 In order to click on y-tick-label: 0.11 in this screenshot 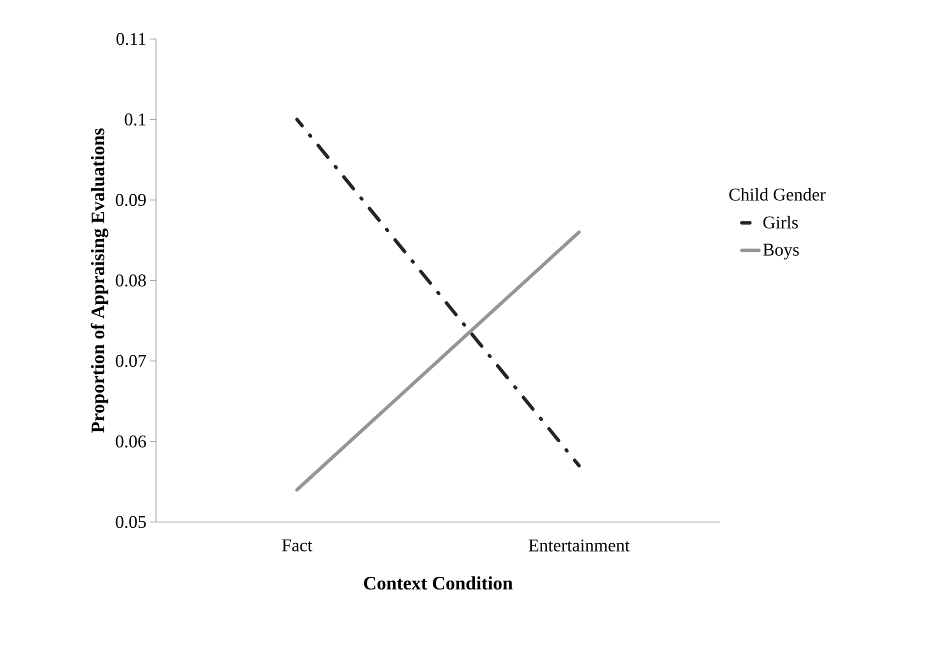, I will do `click(131, 39)`.